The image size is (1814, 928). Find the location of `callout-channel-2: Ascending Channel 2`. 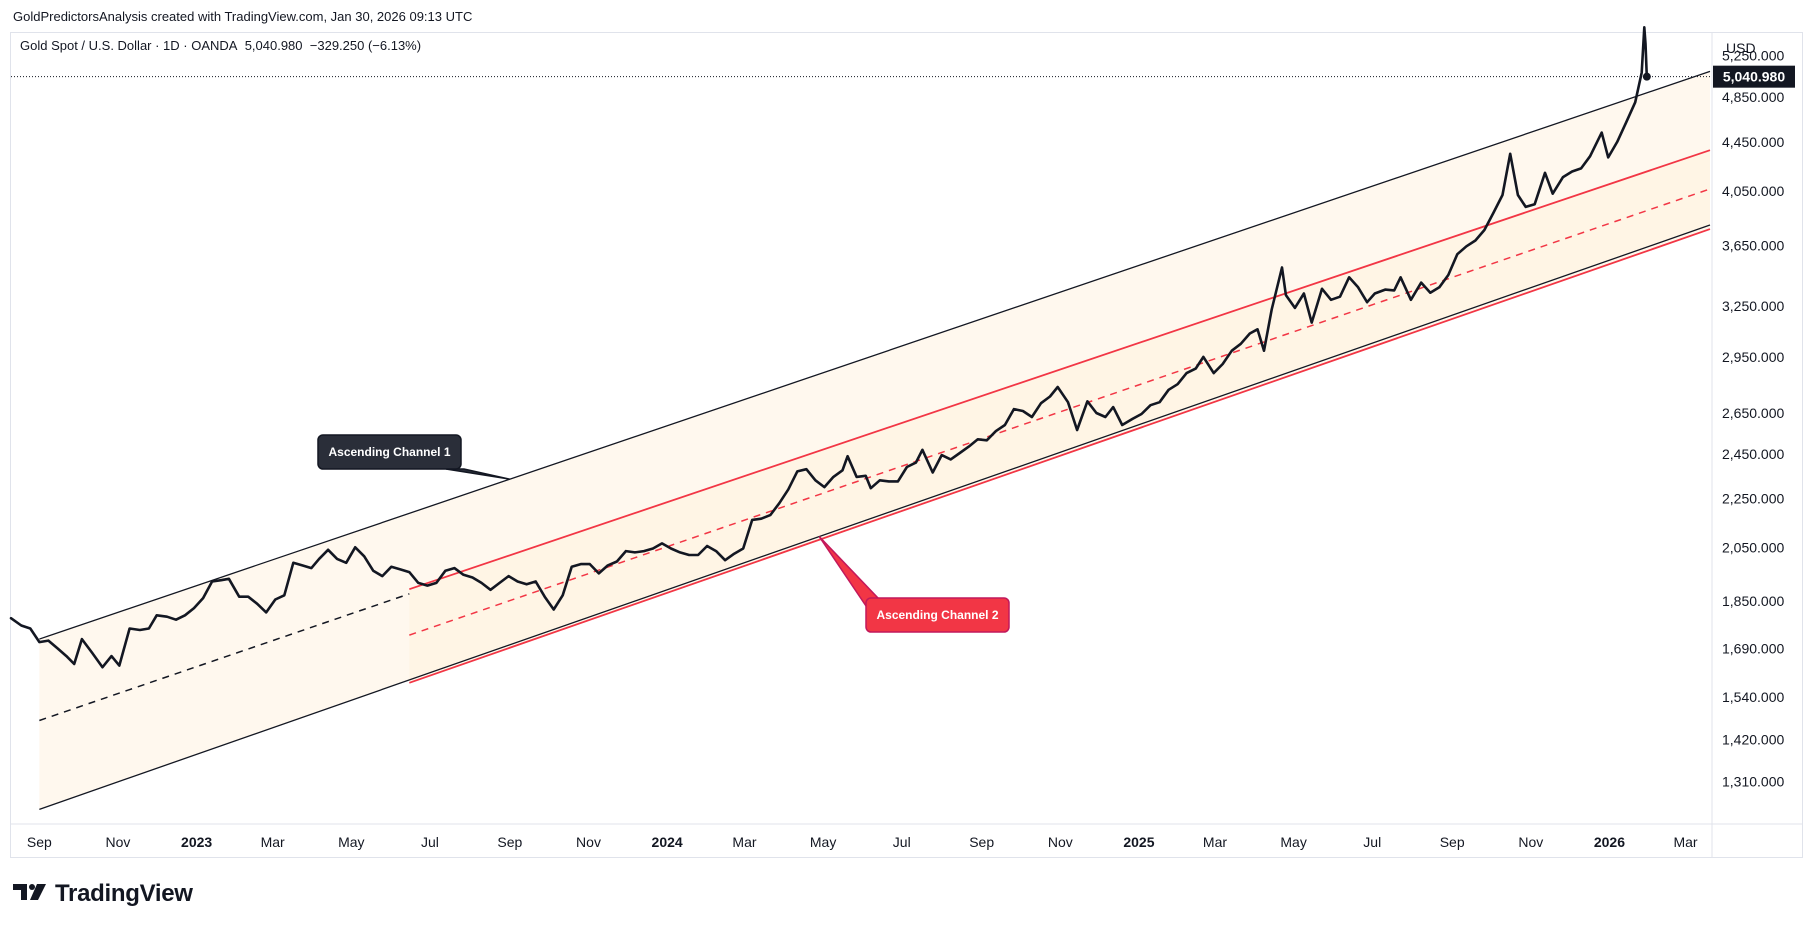

callout-channel-2: Ascending Channel 2 is located at coordinates (914, 584).